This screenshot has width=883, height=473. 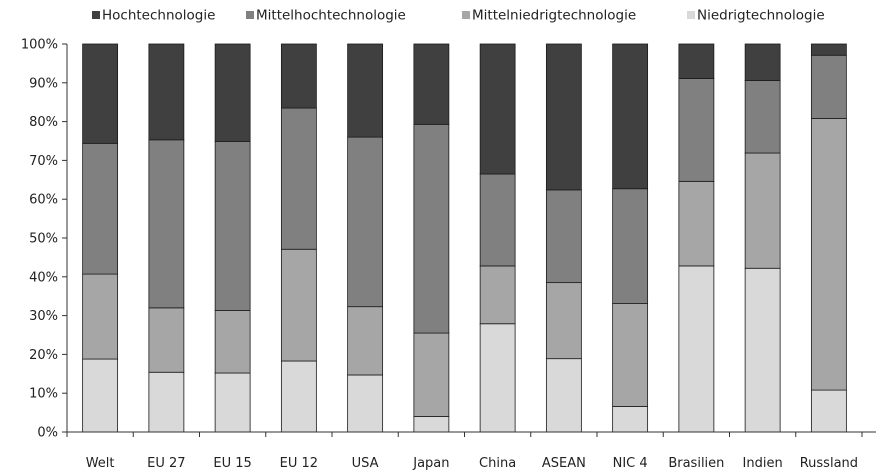 I want to click on y-tick-label: 40%, so click(x=43, y=277).